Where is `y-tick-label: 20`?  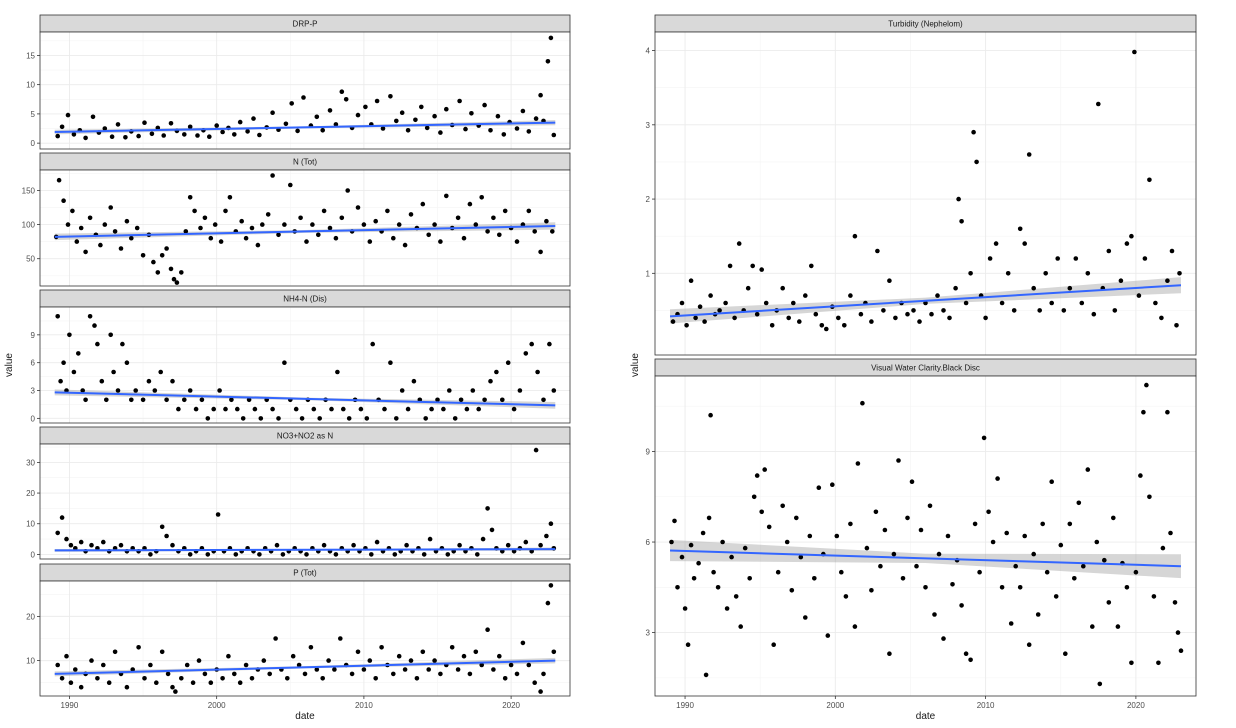 y-tick-label: 20 is located at coordinates (30, 493).